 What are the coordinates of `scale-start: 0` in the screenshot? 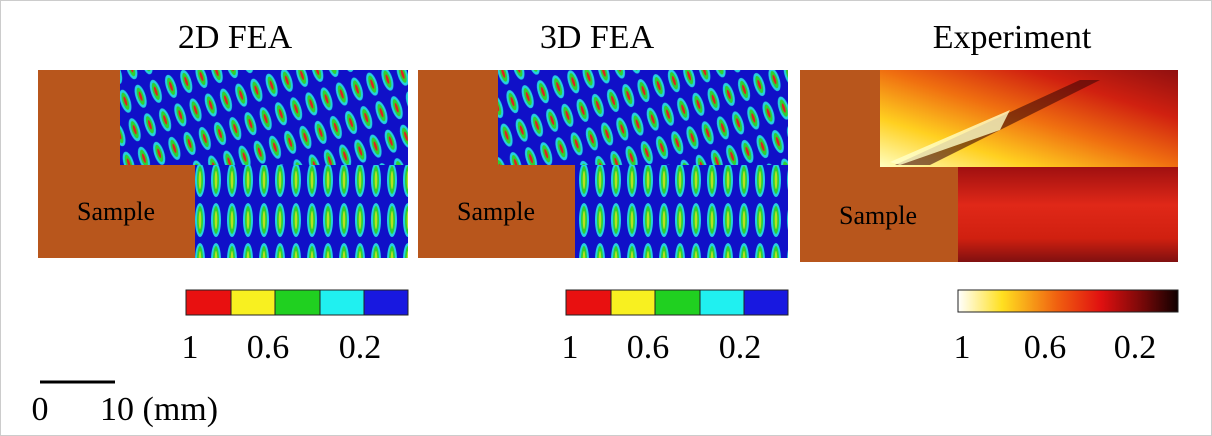 It's located at (40, 409).